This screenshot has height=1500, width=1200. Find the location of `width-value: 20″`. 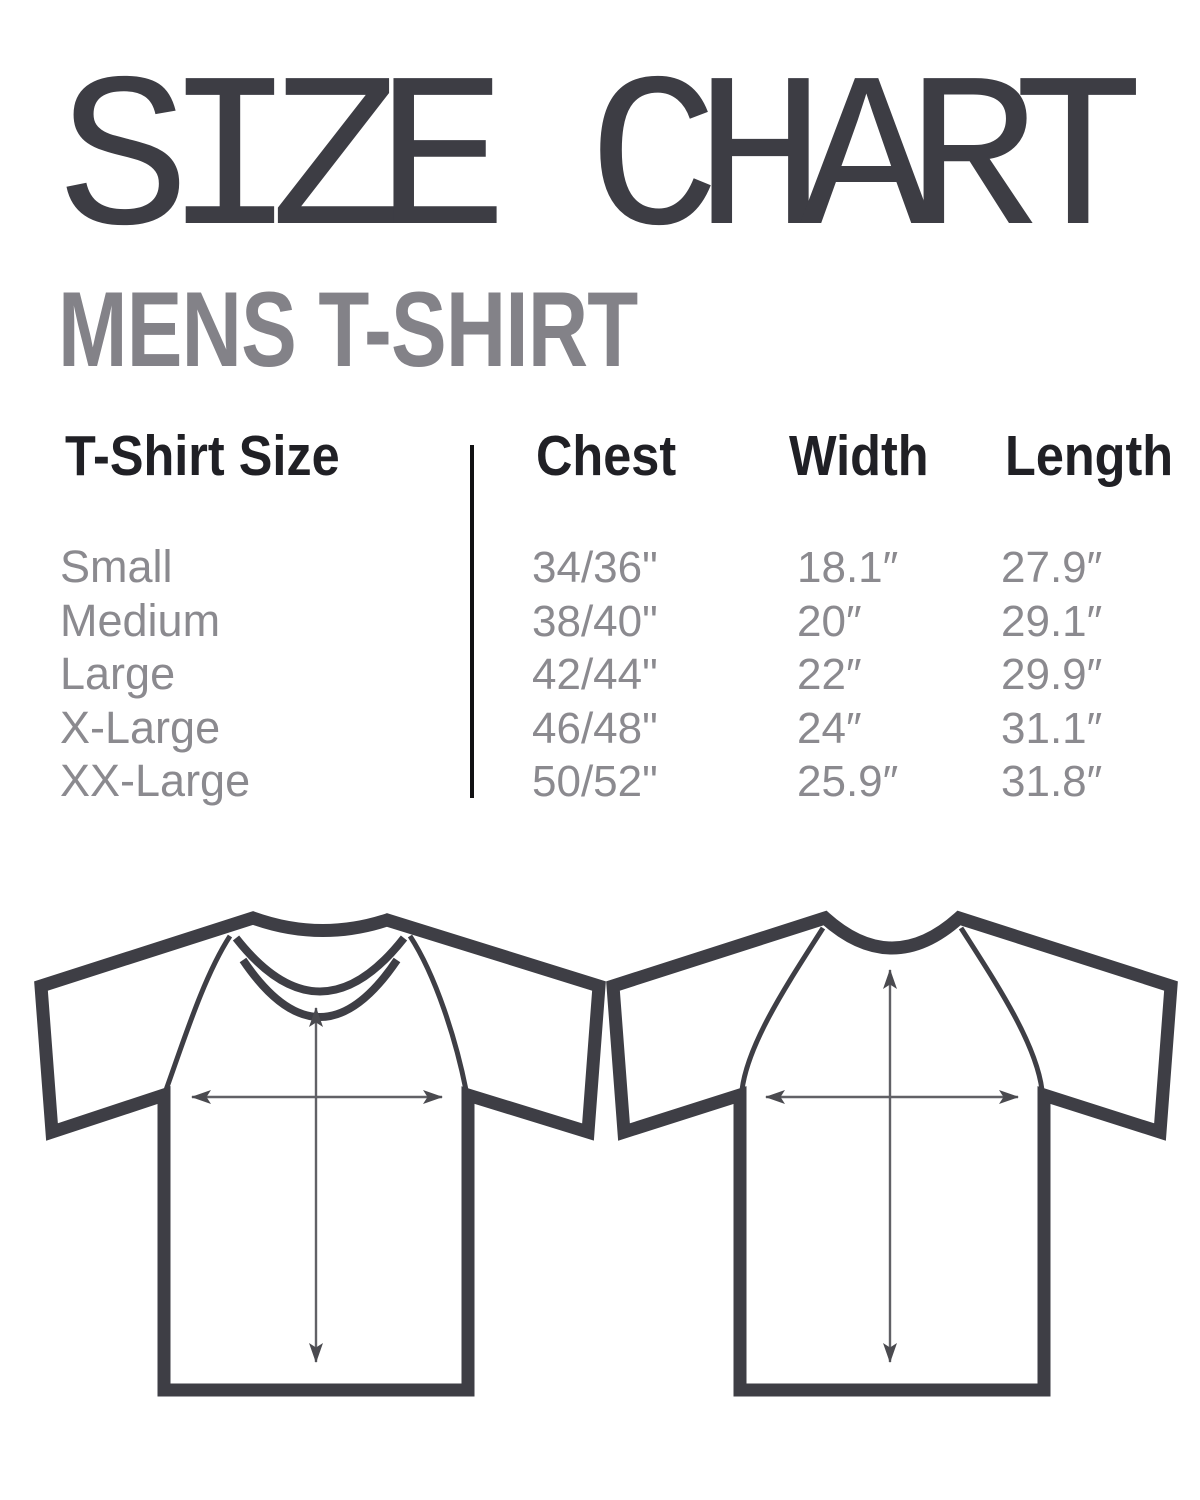

width-value: 20″ is located at coordinates (829, 621).